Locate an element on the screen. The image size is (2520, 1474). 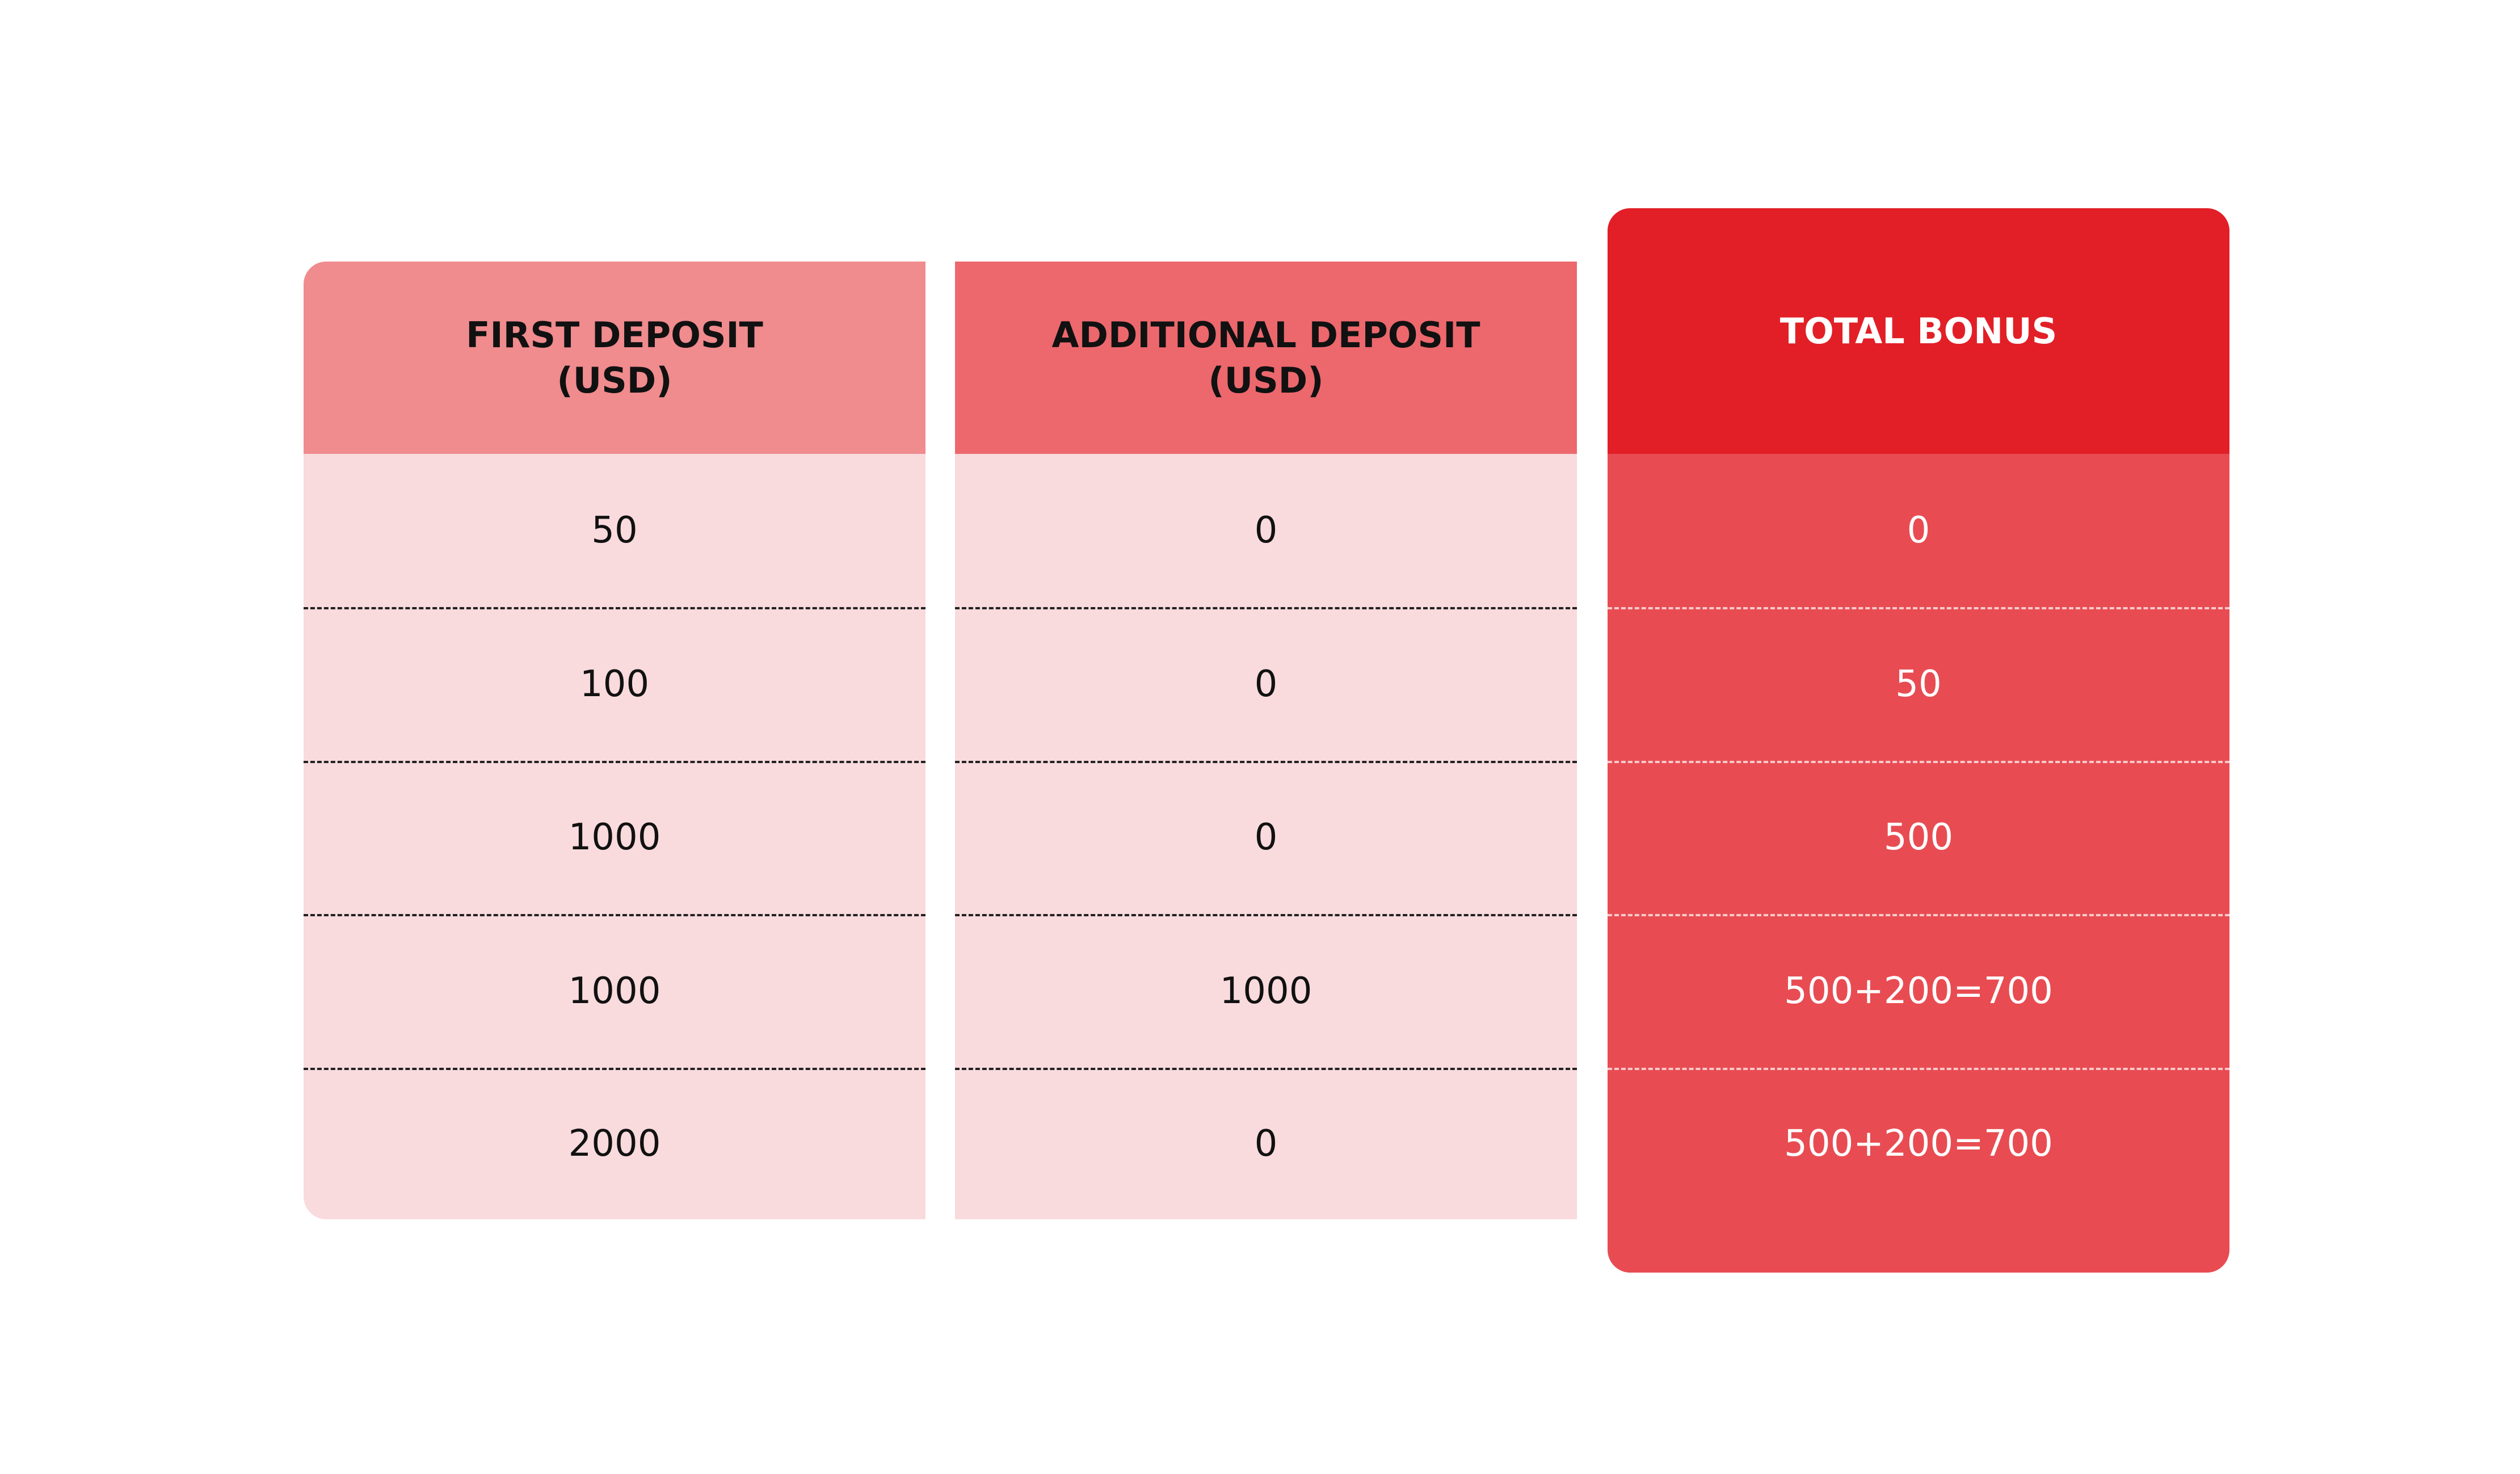
table-cell: 100 is located at coordinates (614, 684).